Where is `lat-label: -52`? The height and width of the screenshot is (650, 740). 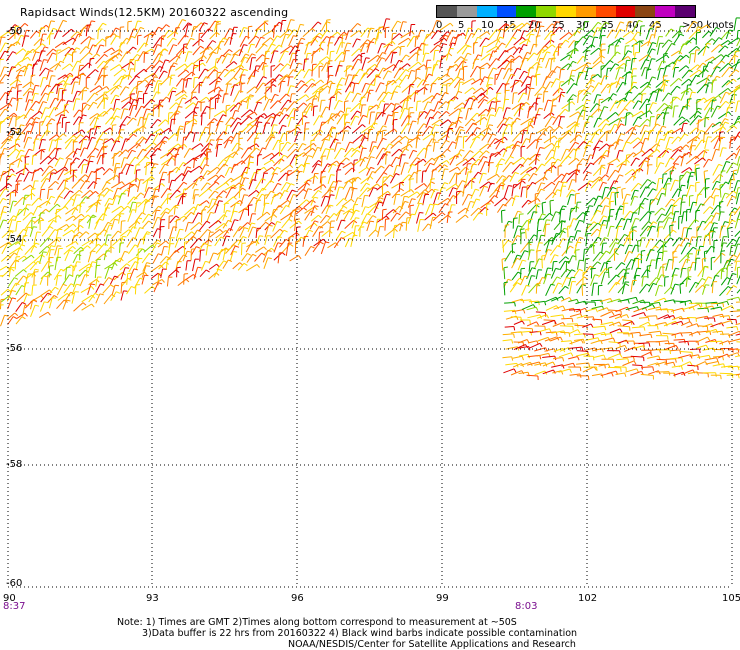 lat-label: -52 is located at coordinates (14, 132).